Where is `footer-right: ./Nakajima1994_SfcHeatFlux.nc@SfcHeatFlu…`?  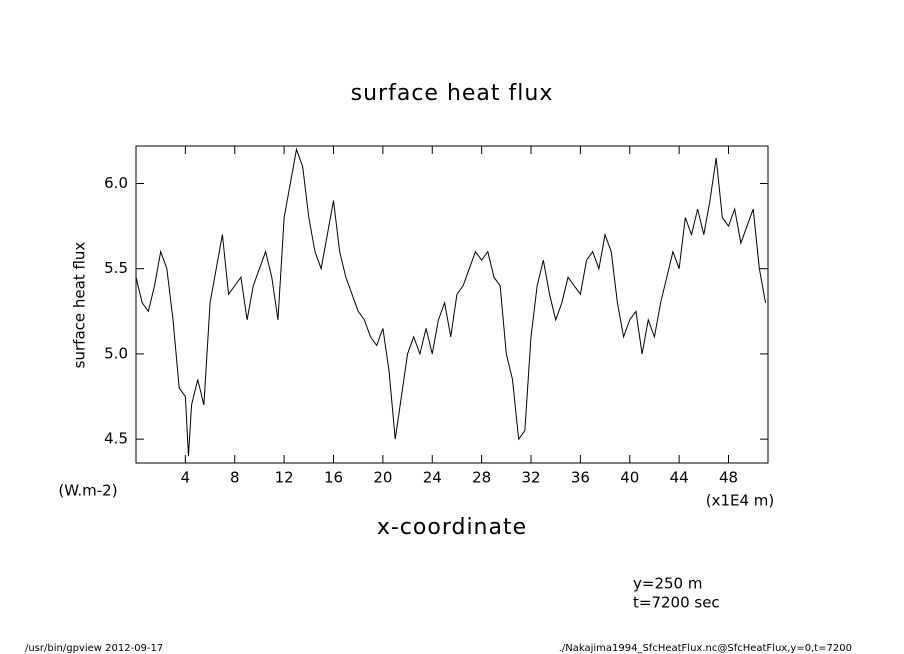
footer-right: ./Nakajima1994_SfcHeatFlux.nc@SfcHeatFlu… is located at coordinates (705, 648).